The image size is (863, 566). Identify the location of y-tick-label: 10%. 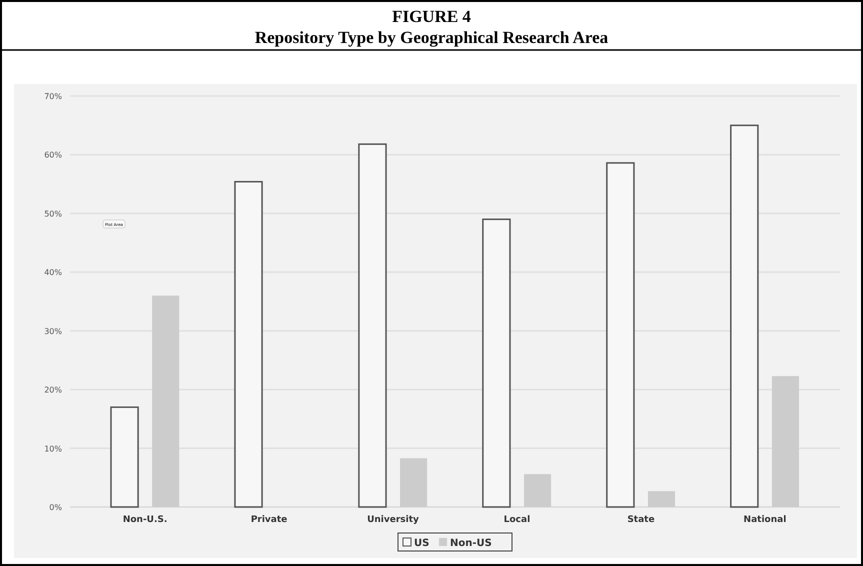
(53, 449).